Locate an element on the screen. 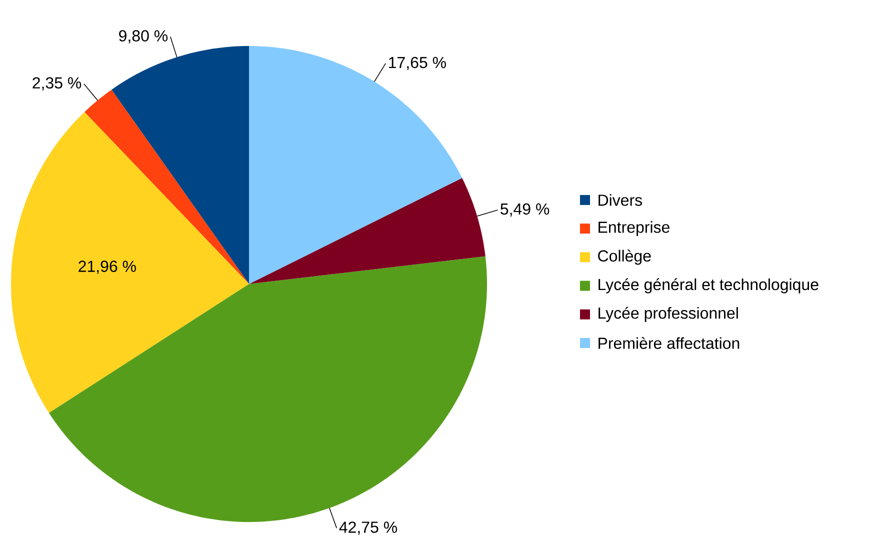 The width and height of the screenshot is (871, 550). data-label: 17,65 % is located at coordinates (417, 63).